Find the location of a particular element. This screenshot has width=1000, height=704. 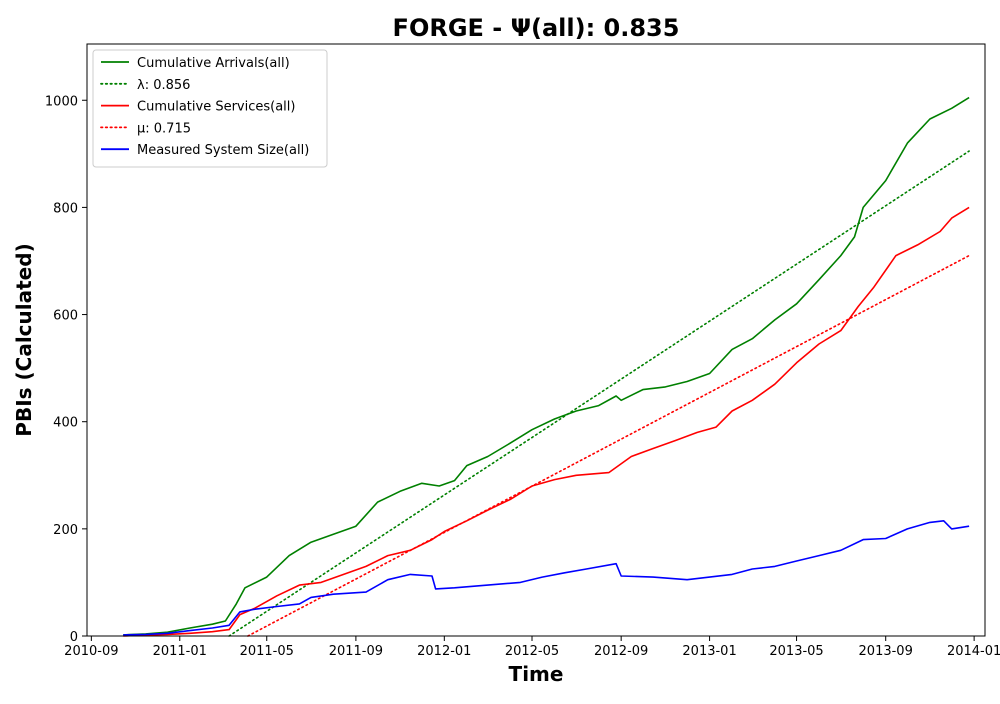

y-tick-label: 0 is located at coordinates (74, 637).